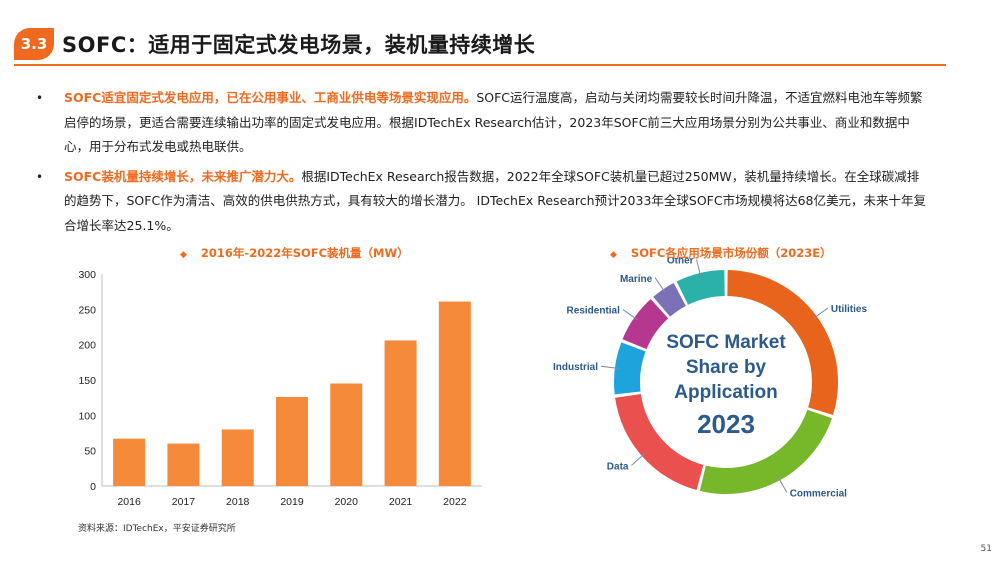  What do you see at coordinates (346, 434) in the screenshot?
I see `bar-2020` at bounding box center [346, 434].